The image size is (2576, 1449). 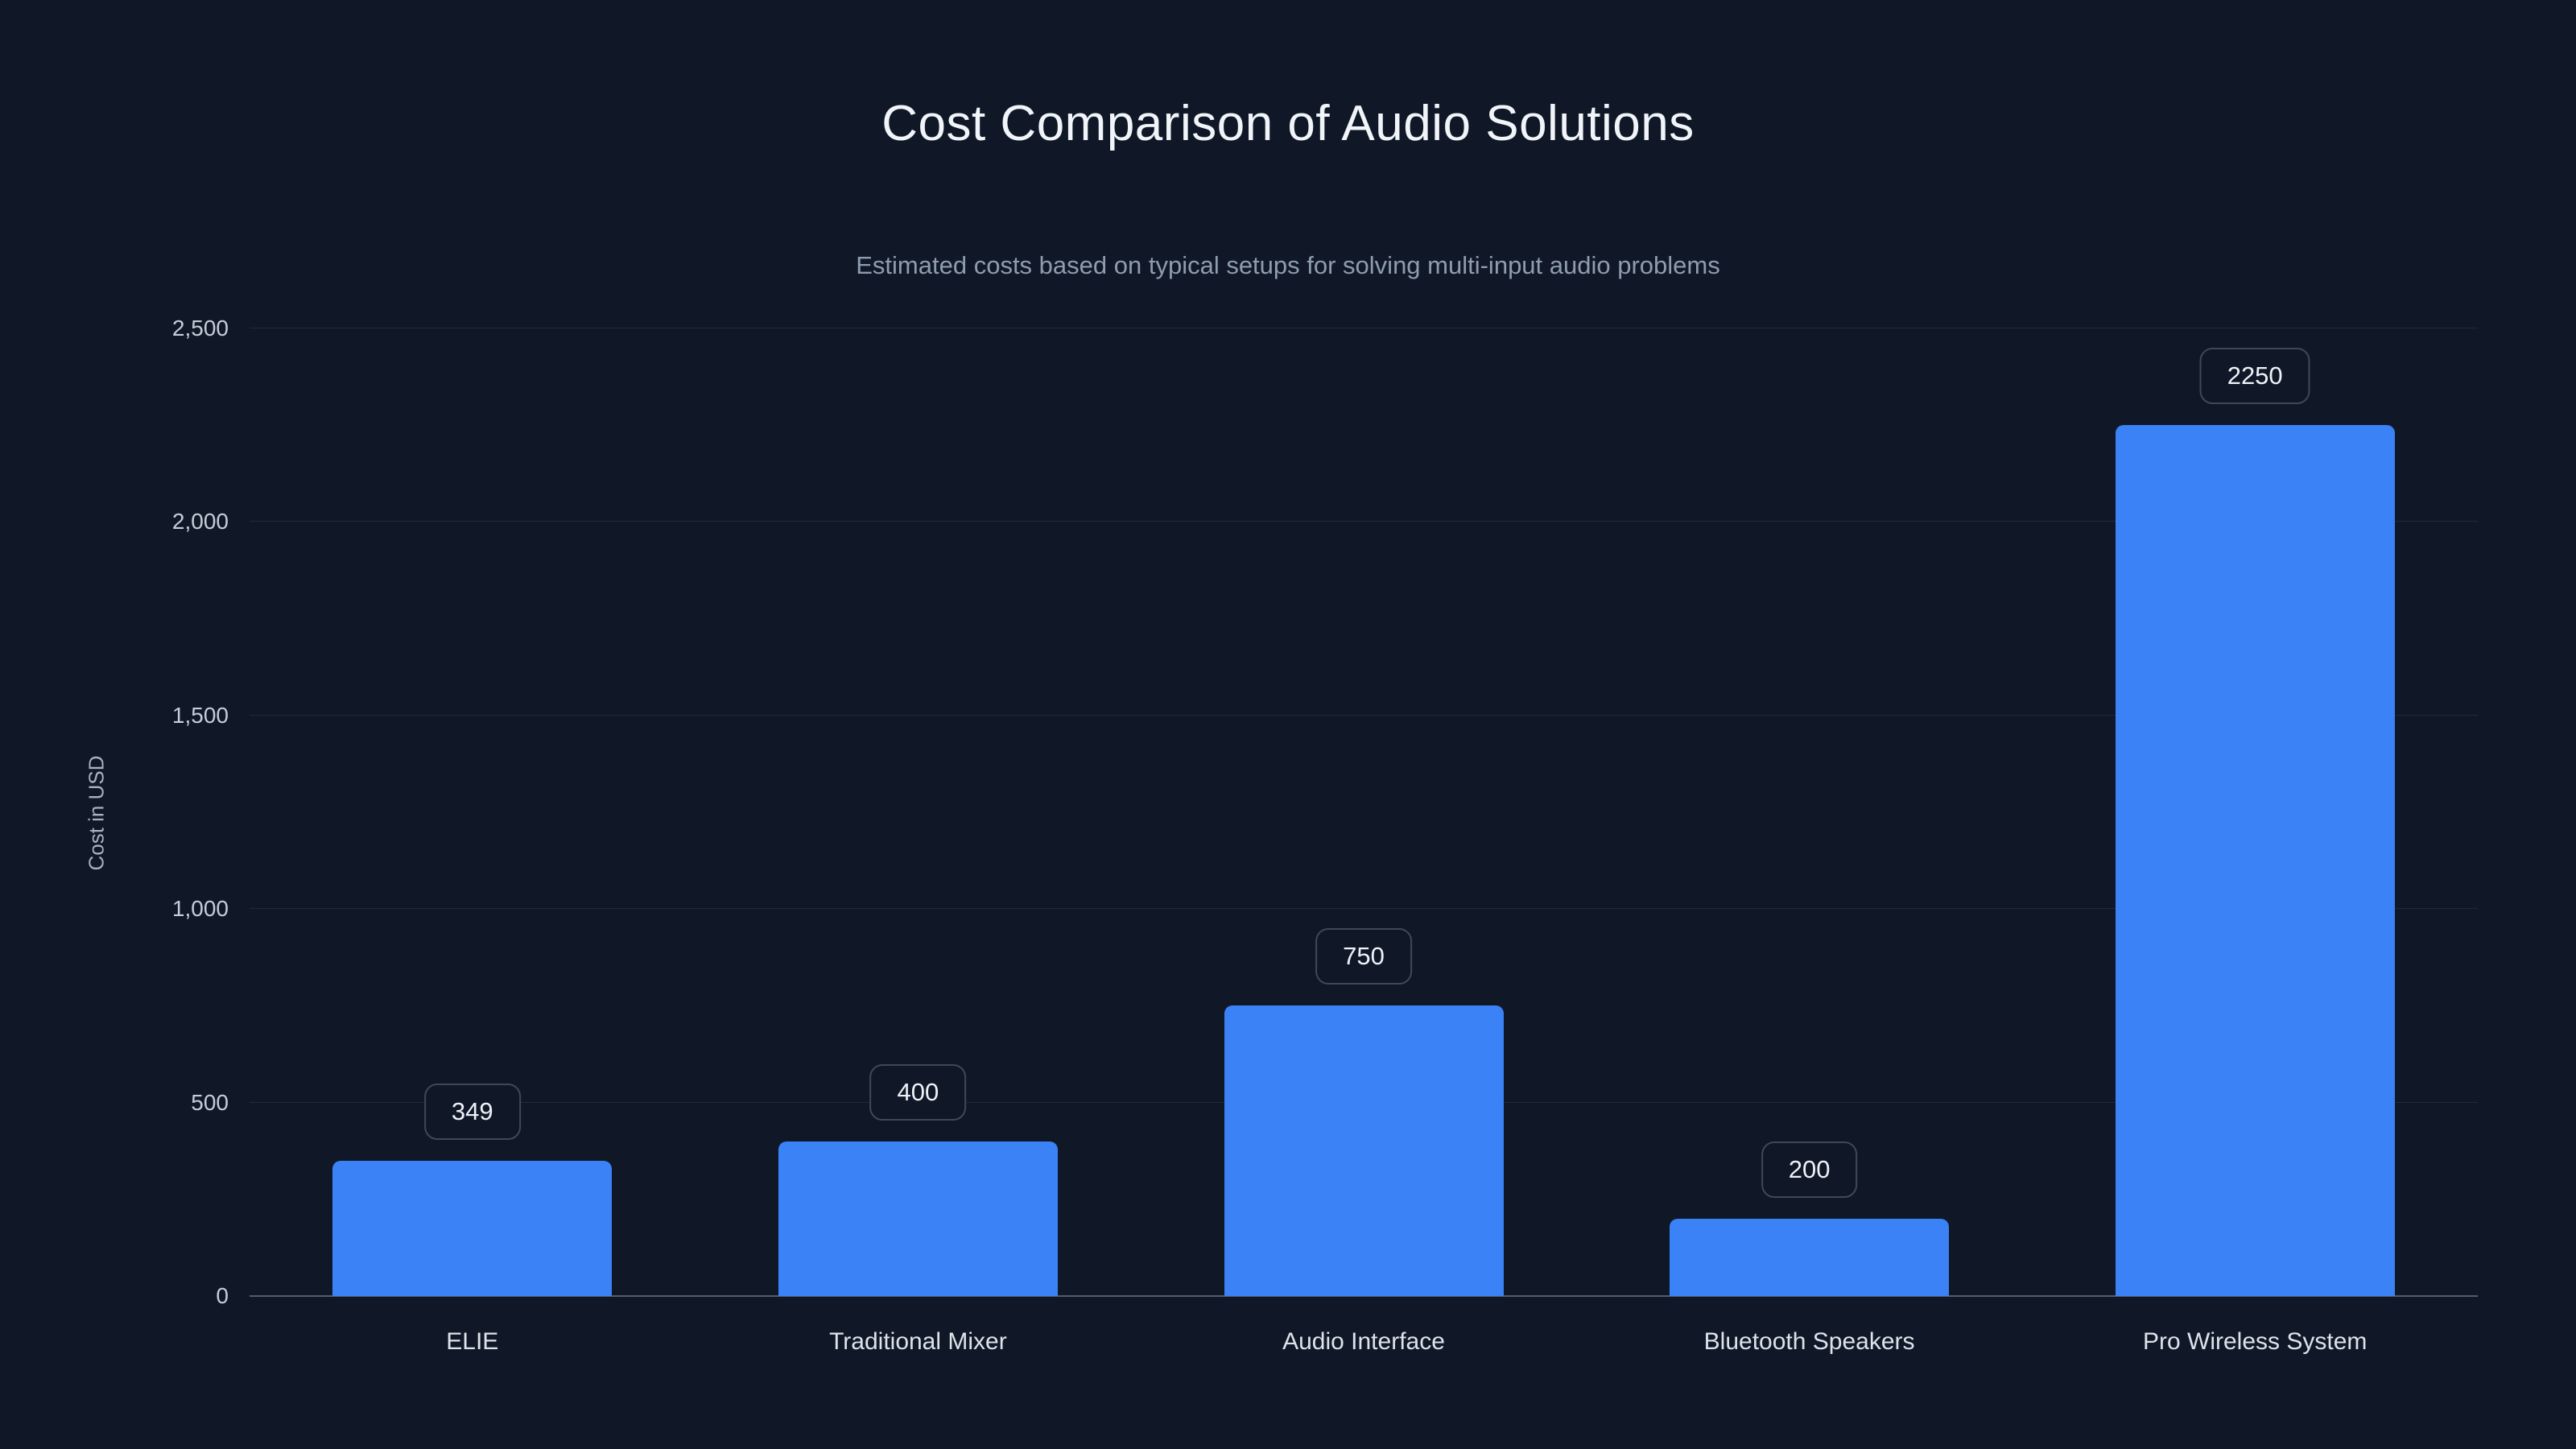 I want to click on x-tick-label: Audio Interface, so click(x=1363, y=1341).